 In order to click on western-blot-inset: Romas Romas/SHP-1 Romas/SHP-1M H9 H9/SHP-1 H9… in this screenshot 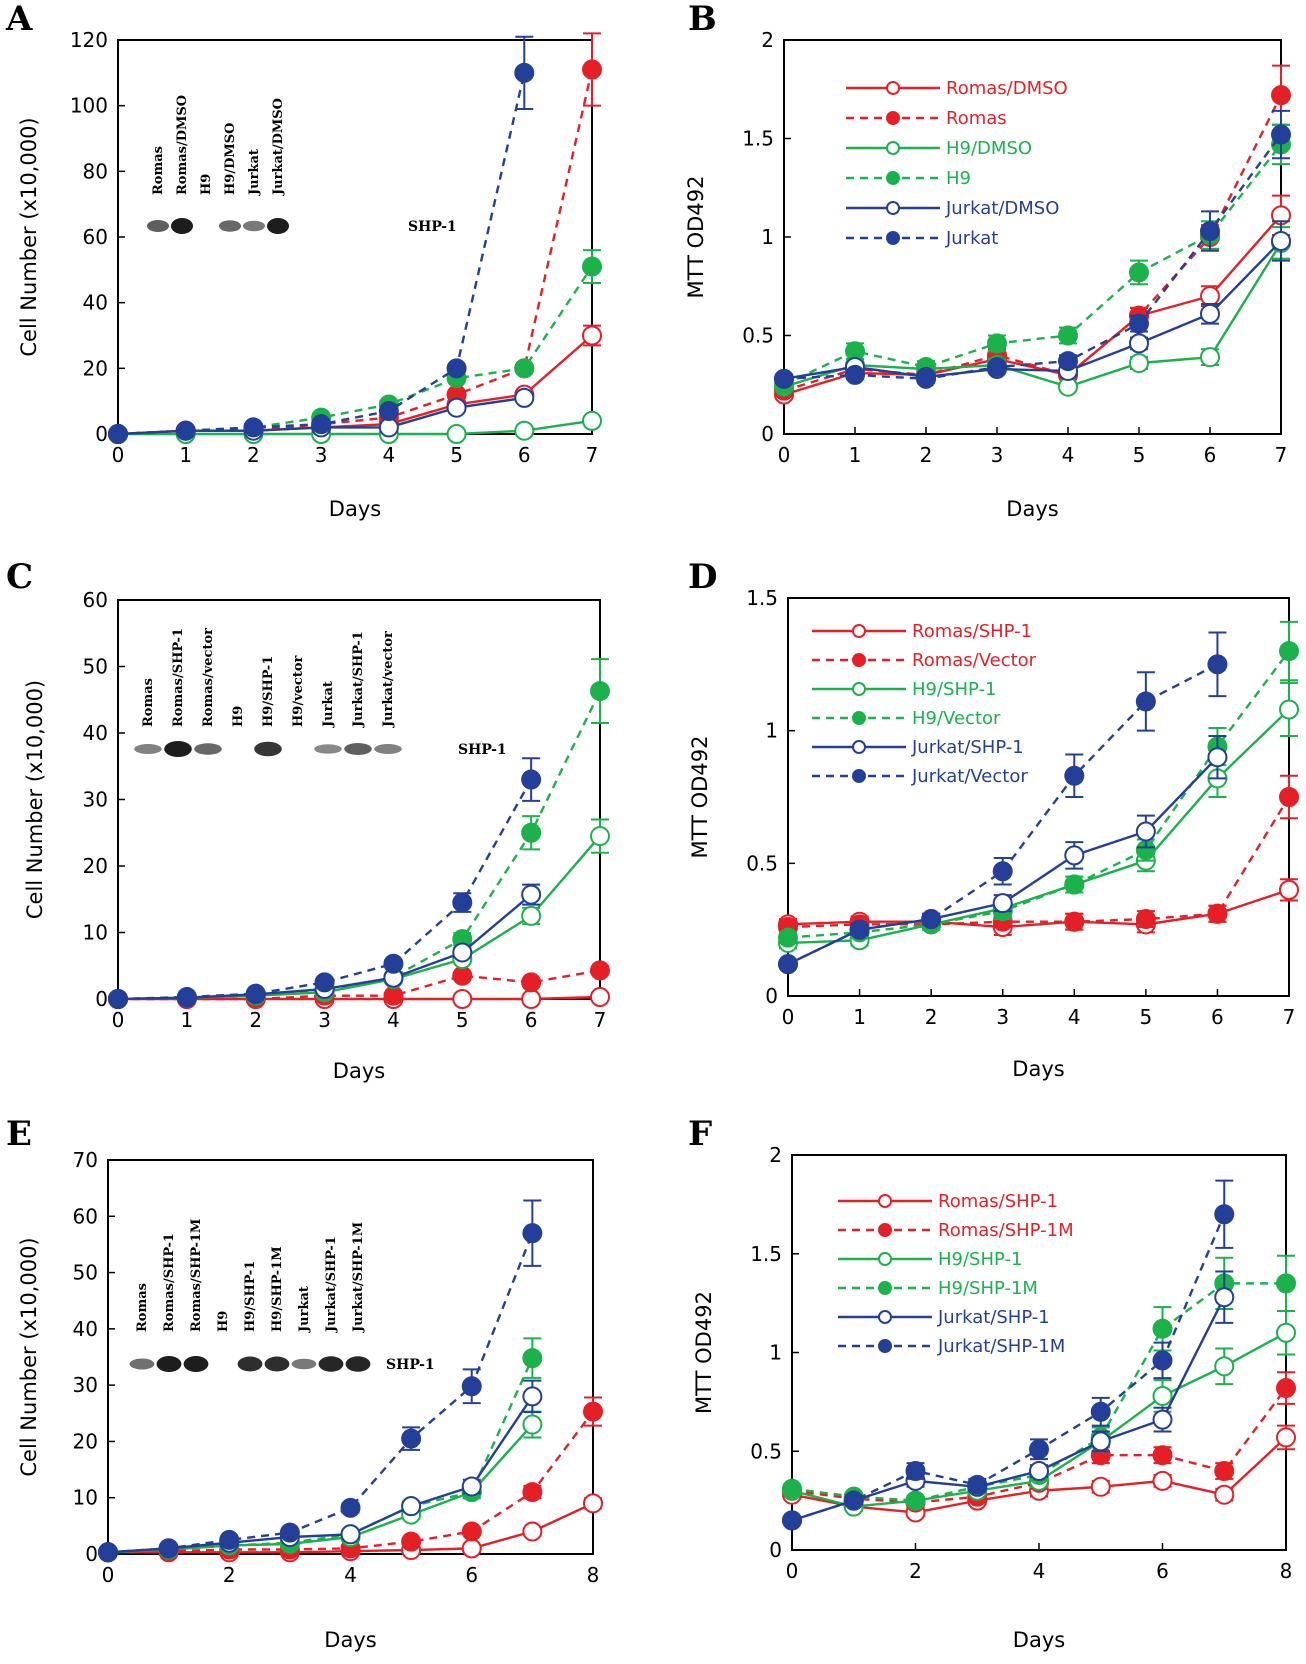, I will do `click(282, 1296)`.